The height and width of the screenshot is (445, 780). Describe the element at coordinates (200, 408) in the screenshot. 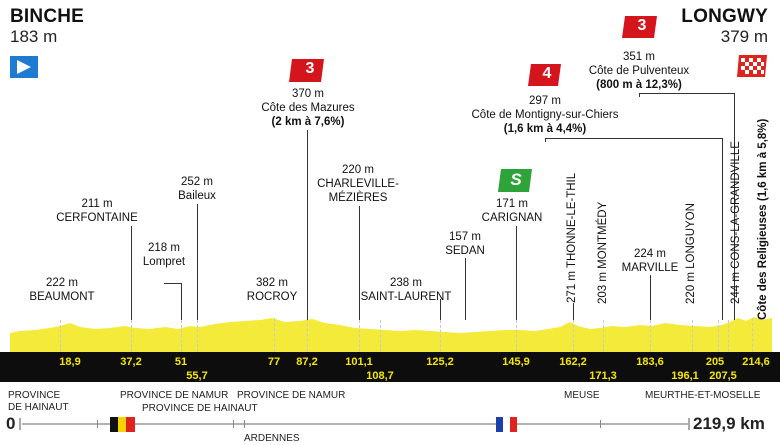

I see `region-hainaut-2: PROVINCE DE HAINAUT` at that location.